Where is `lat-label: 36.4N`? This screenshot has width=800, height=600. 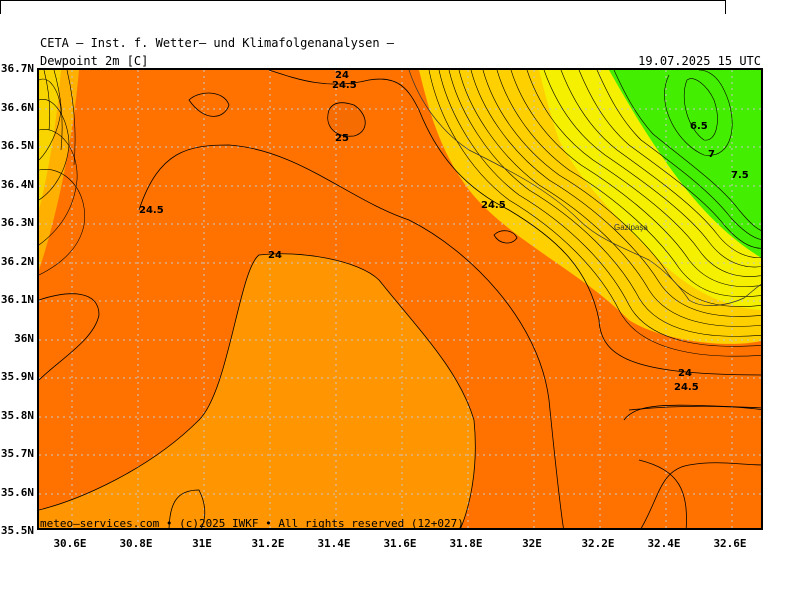 lat-label: 36.4N is located at coordinates (17, 184).